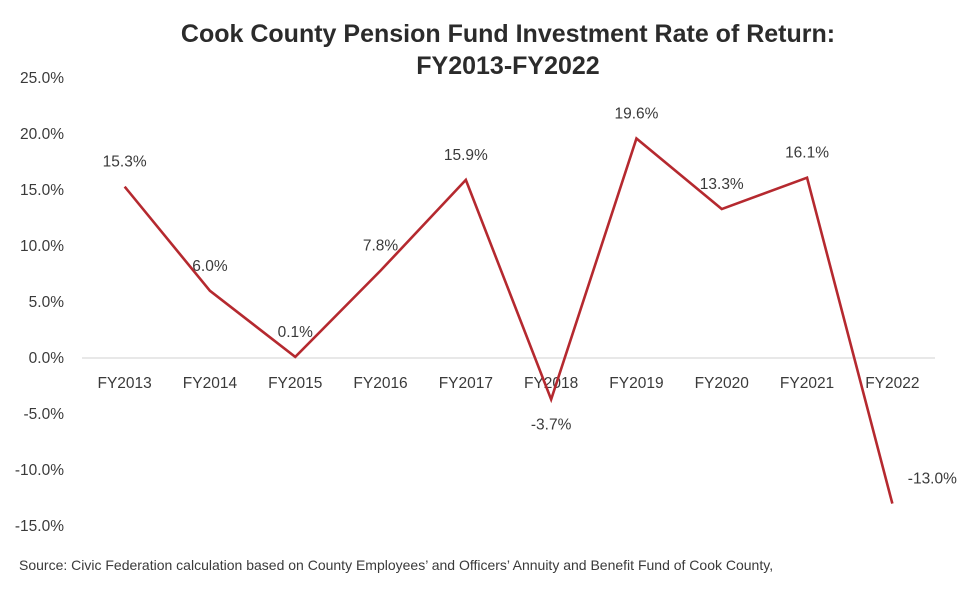  I want to click on data-label: 13.3%, so click(722, 184).